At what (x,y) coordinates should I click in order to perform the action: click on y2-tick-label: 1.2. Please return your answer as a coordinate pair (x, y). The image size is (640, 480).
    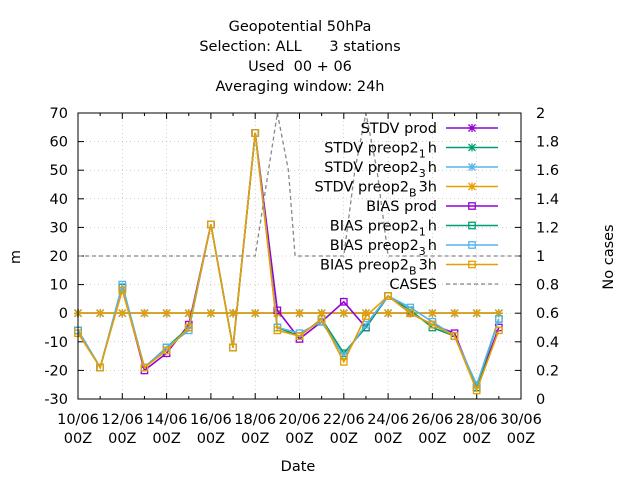
    Looking at the image, I should click on (547, 228).